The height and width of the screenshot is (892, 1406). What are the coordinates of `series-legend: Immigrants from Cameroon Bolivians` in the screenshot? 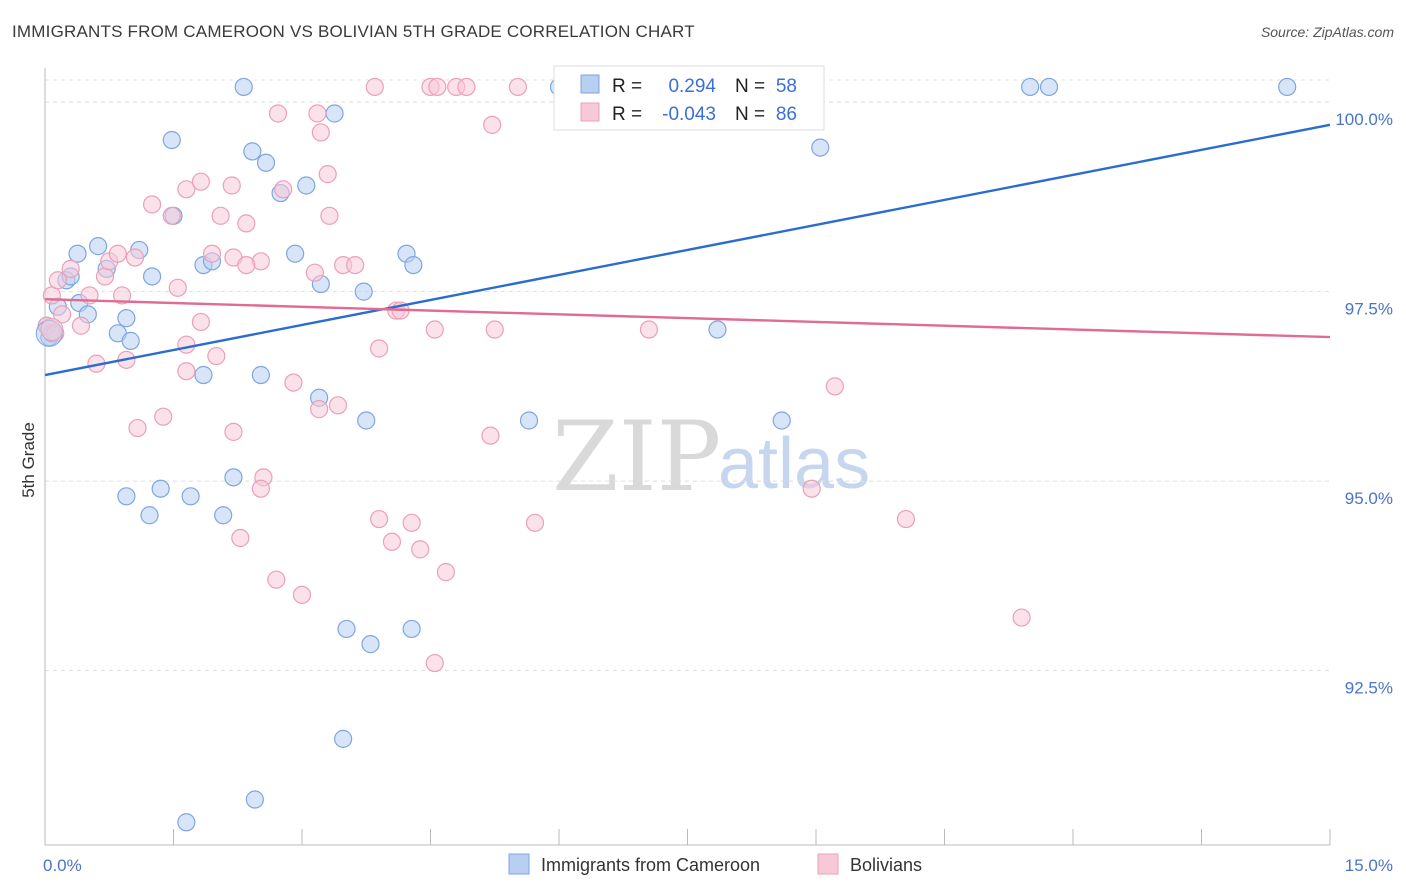 It's located at (715, 864).